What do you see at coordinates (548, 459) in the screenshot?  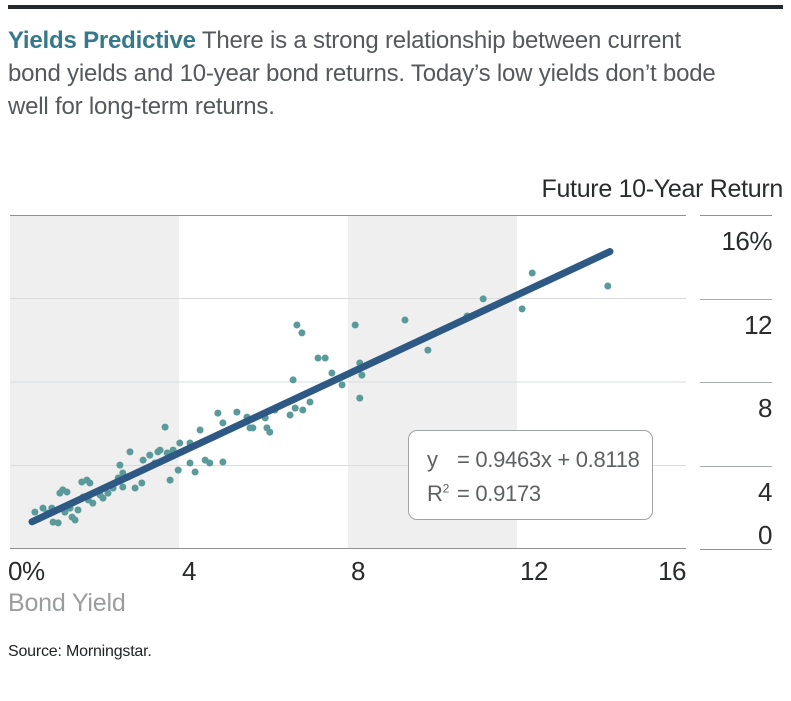 I see `equation-rhs: = 0.9463x + 0.8118` at bounding box center [548, 459].